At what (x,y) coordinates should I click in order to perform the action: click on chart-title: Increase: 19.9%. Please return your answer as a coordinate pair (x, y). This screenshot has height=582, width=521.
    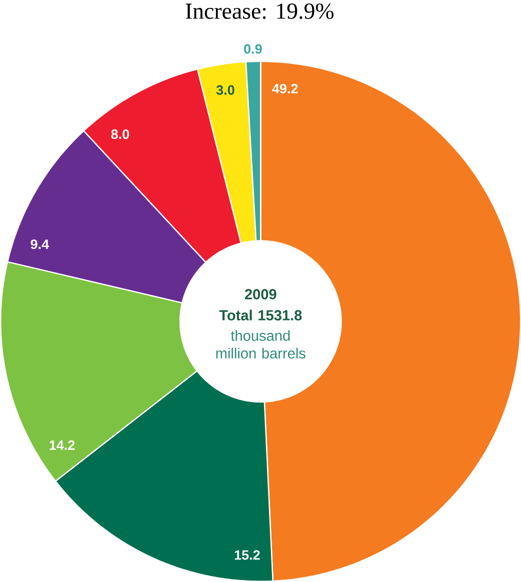
    Looking at the image, I should click on (260, 11).